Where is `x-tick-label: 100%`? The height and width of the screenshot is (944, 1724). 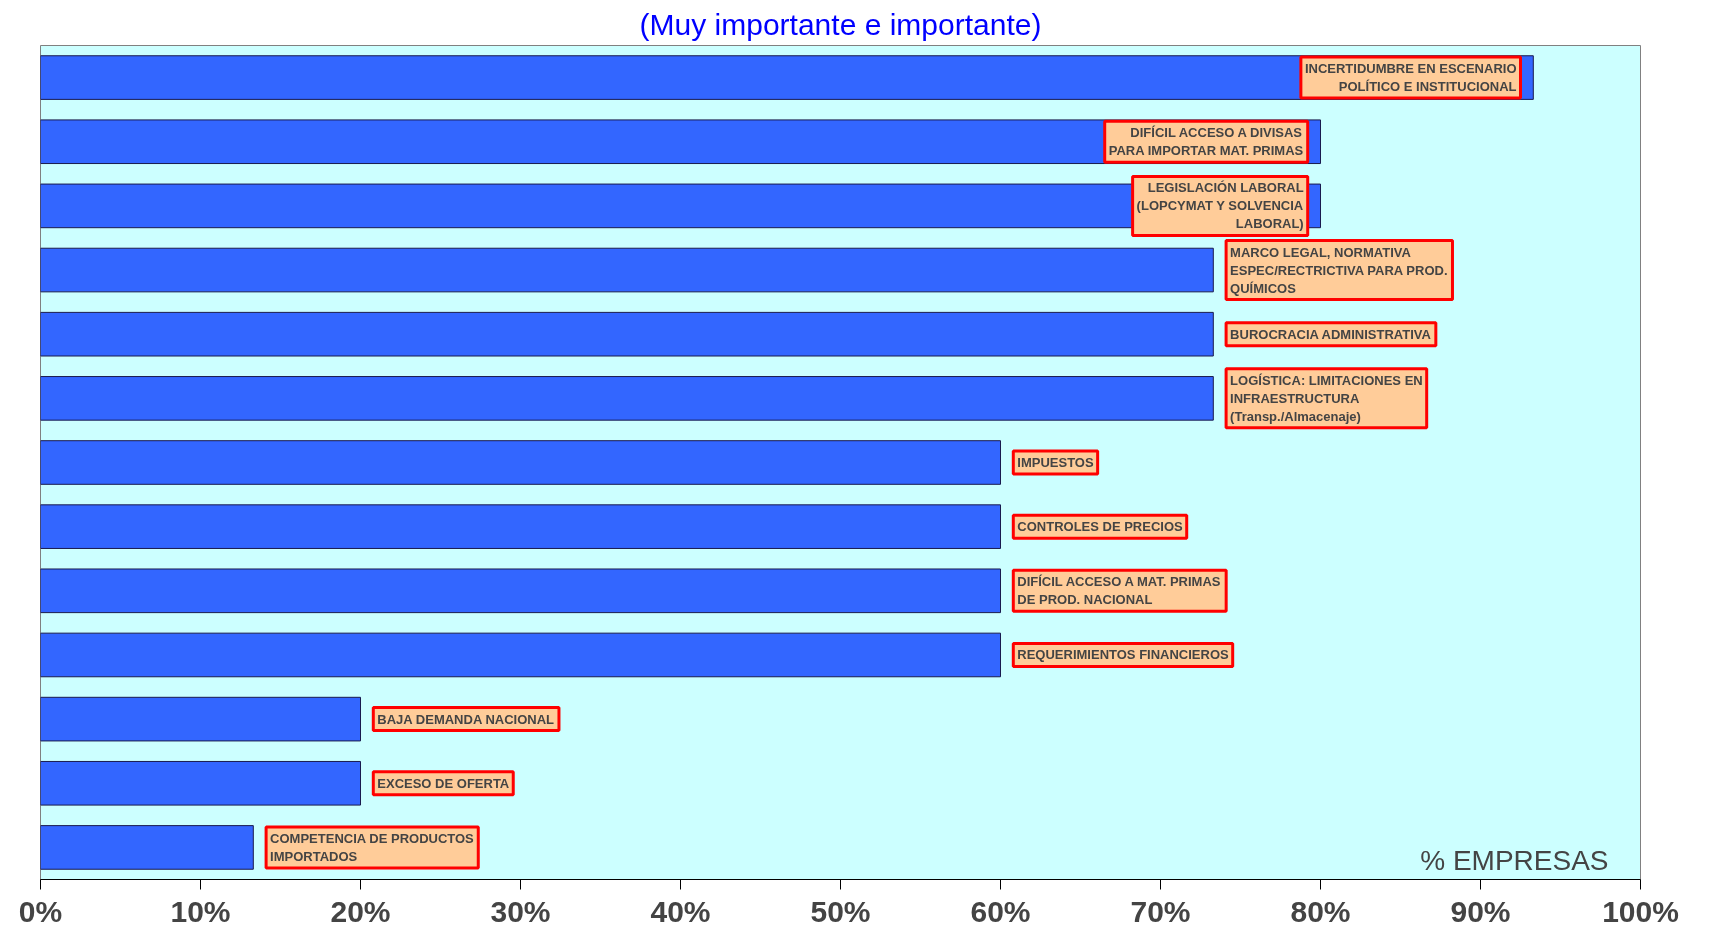
x-tick-label: 100% is located at coordinates (1640, 911).